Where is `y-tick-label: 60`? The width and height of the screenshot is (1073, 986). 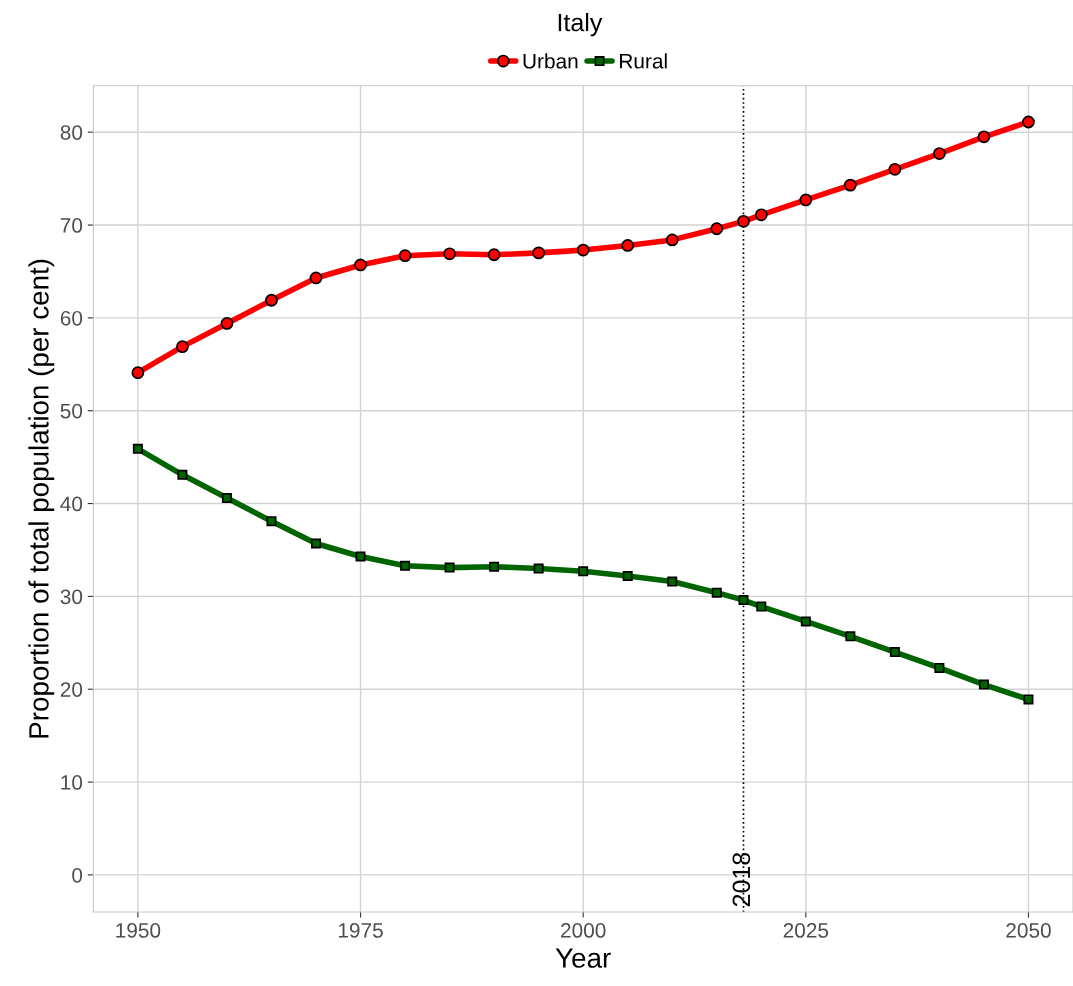
y-tick-label: 60 is located at coordinates (71, 318).